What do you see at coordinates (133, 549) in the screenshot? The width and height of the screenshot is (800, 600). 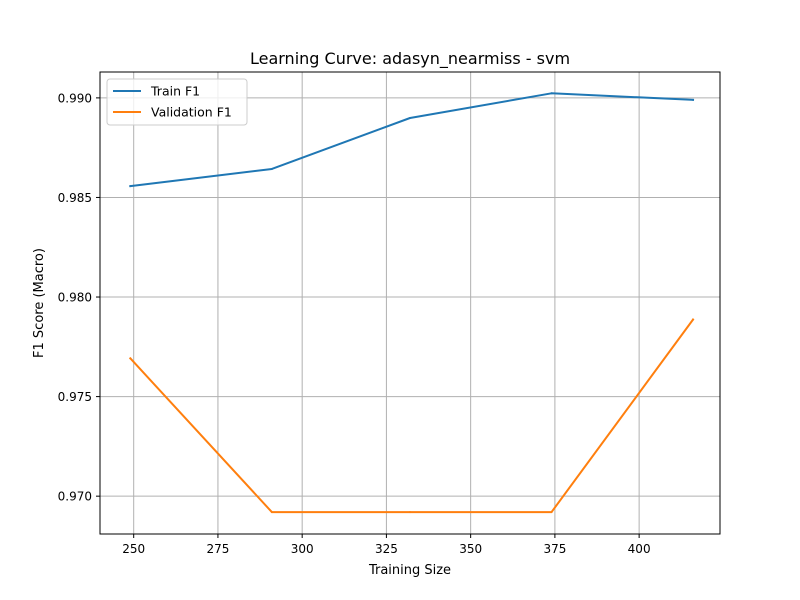 I see `x-tick-label: 250` at bounding box center [133, 549].